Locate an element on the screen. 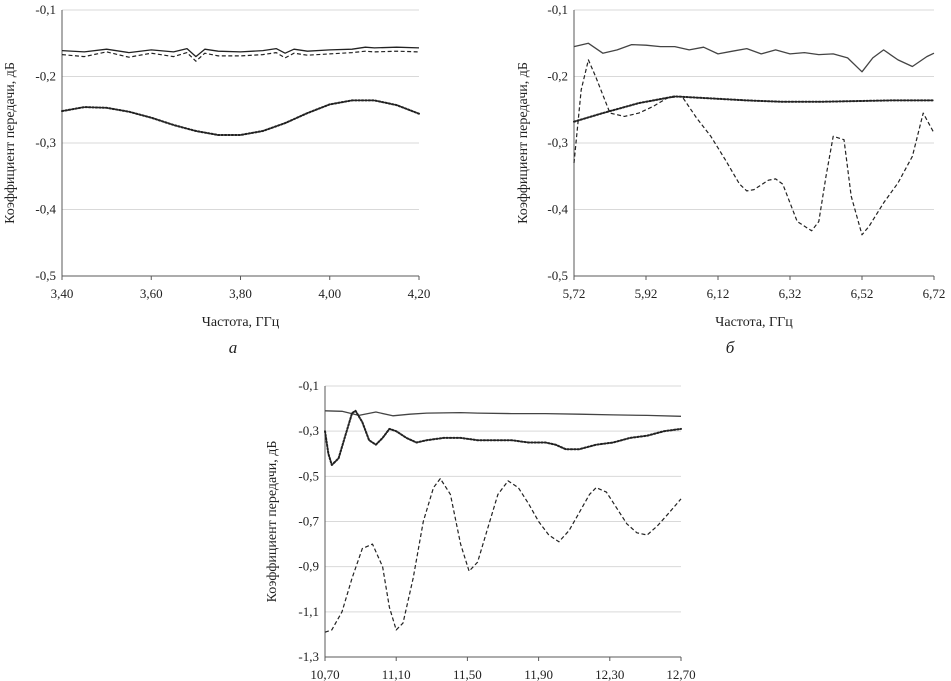  x-tick-label: 3,80 is located at coordinates (240, 293).